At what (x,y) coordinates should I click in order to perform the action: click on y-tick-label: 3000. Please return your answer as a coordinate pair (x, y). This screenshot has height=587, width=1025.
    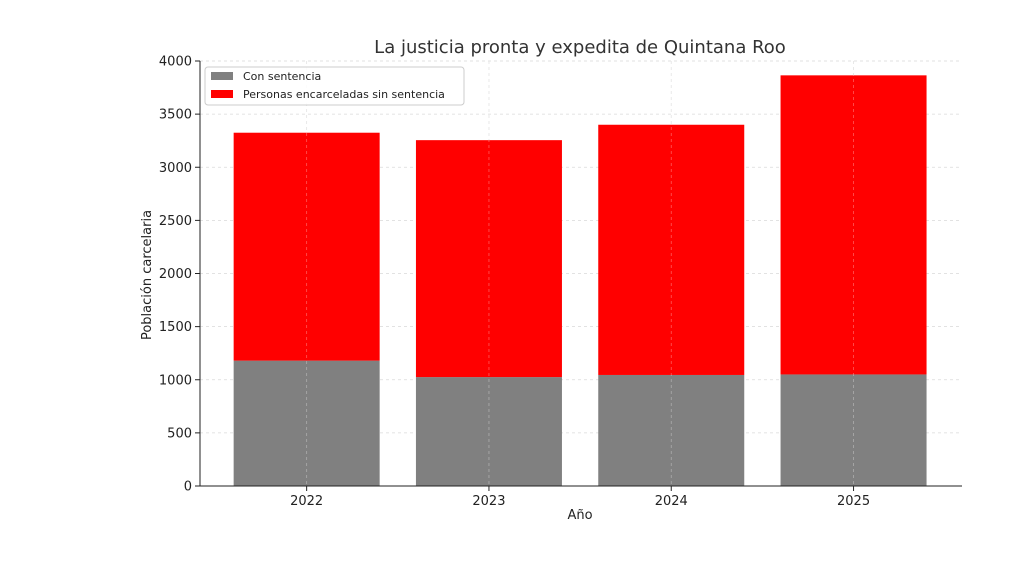
    Looking at the image, I should click on (175, 168).